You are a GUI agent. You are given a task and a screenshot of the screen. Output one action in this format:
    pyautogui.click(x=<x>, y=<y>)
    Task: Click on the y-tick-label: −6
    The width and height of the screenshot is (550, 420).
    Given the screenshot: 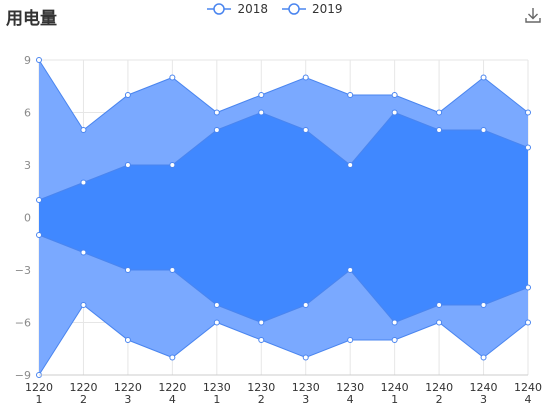 What is the action you would take?
    pyautogui.click(x=23, y=323)
    